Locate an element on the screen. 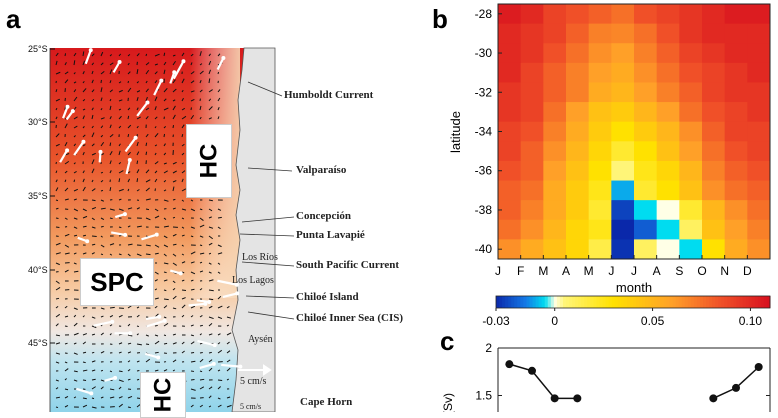 This screenshot has width=778, height=418. label-chiloe-inner-sea: Chiloé Inner Sea (CIS) is located at coordinates (349, 318).